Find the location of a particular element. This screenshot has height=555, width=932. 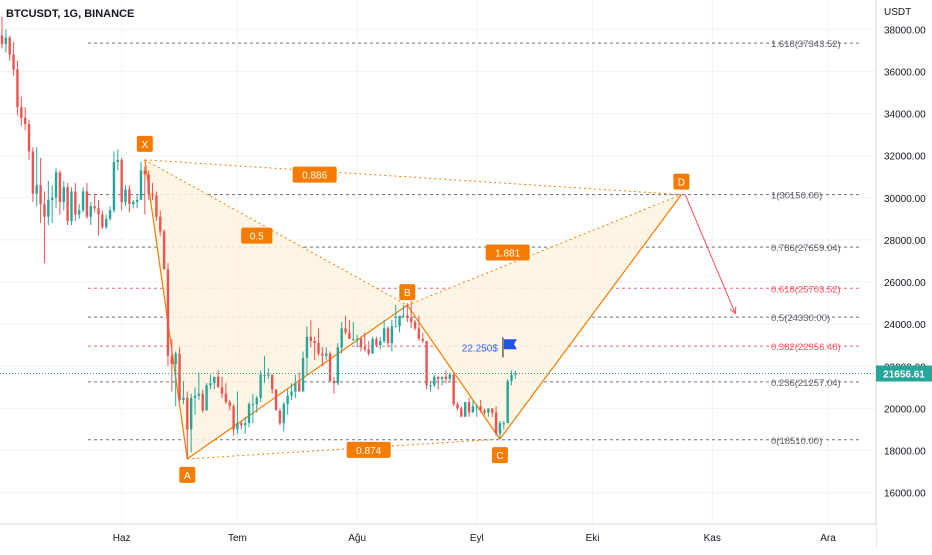

pattern-point-B-bg is located at coordinates (407, 292).